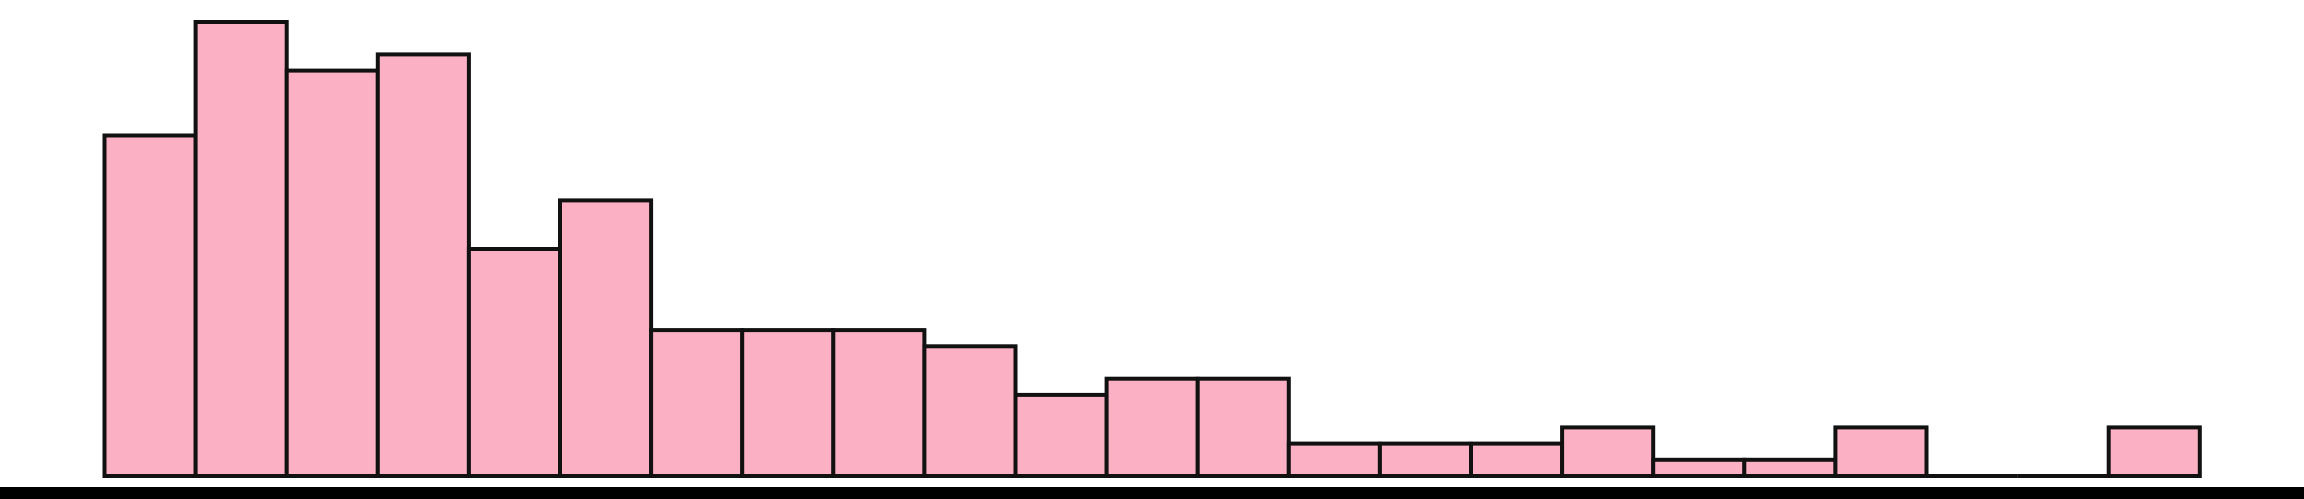 Image resolution: width=2304 pixels, height=499 pixels. Describe the element at coordinates (1152, 493) in the screenshot. I see `x-axis-baseline` at that location.